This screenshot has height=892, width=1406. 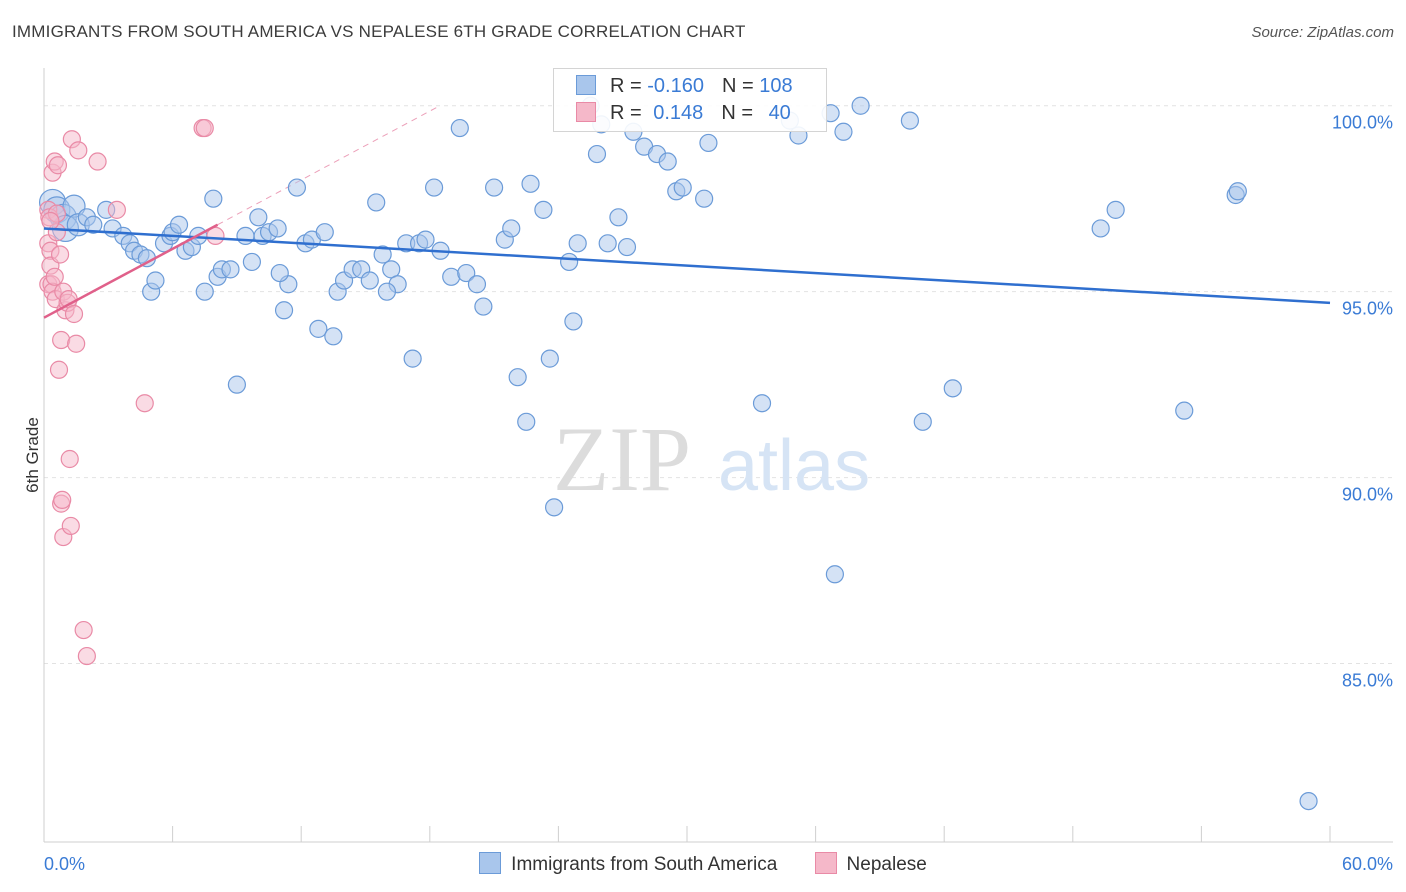 What do you see at coordinates (1362, 402) in the screenshot?
I see `y-axis-labels: 100.0% 95.0% 90.0% 85.0%` at bounding box center [1362, 402].